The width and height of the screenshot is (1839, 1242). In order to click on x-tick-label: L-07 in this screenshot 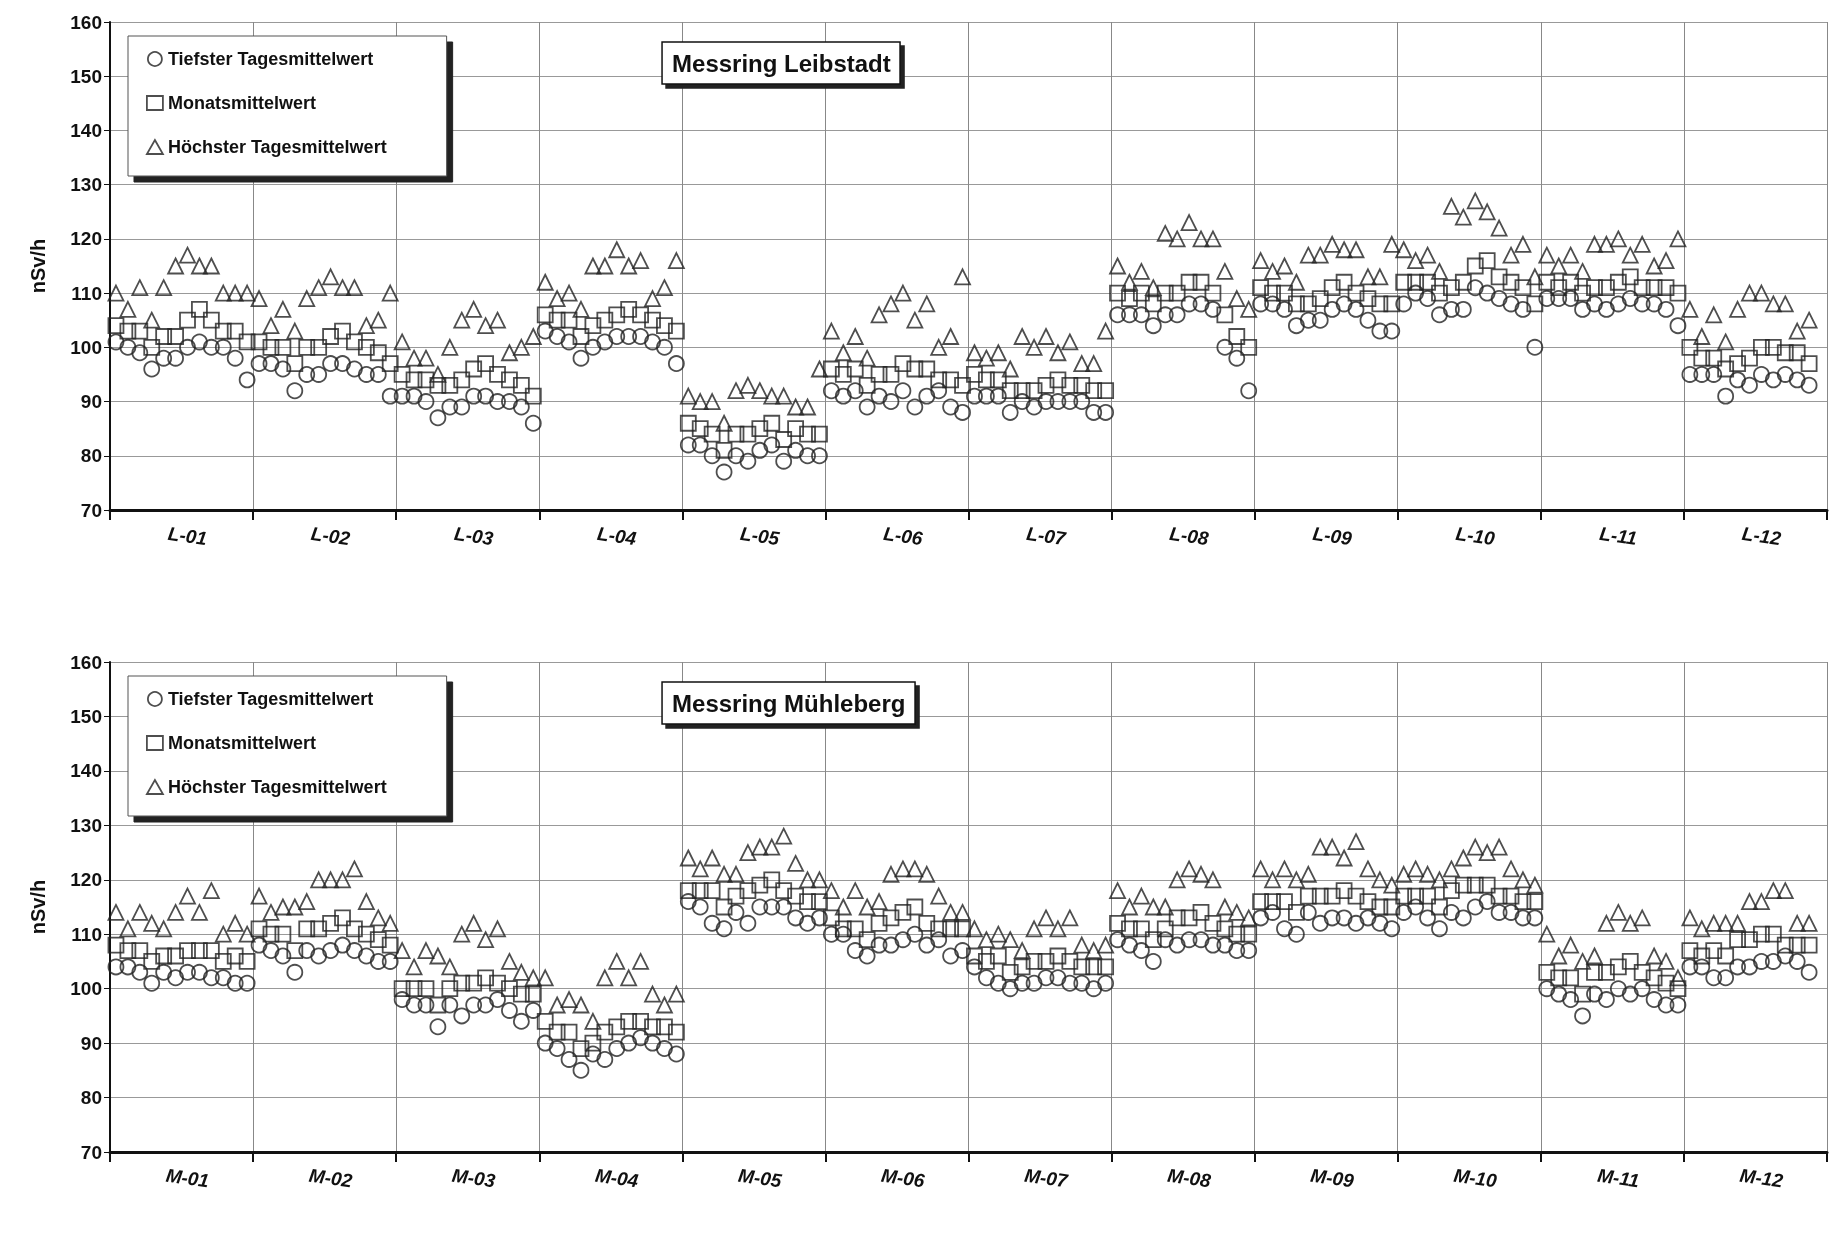, I will do `click(1047, 536)`.